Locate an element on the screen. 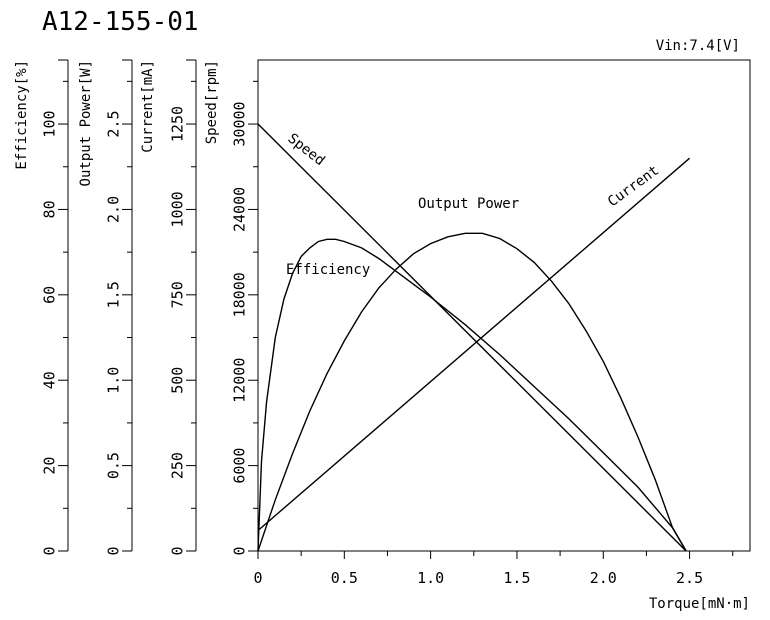  efficiency-axis-label: Efficiency[%] is located at coordinates (22, 115).